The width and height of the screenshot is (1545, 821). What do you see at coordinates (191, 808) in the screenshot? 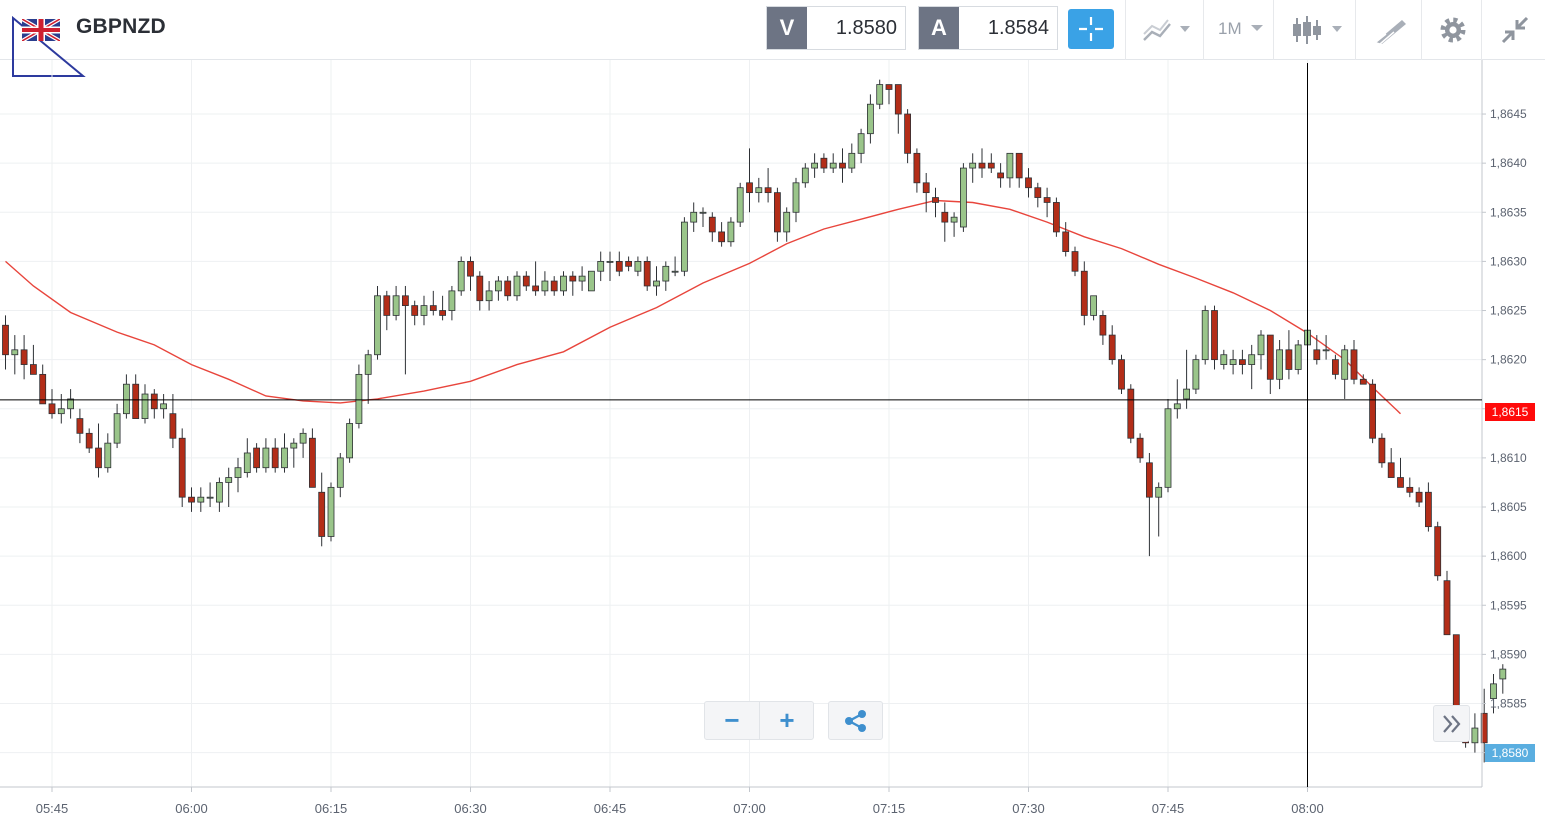
I see `x-tick-label: 06:00` at bounding box center [191, 808].